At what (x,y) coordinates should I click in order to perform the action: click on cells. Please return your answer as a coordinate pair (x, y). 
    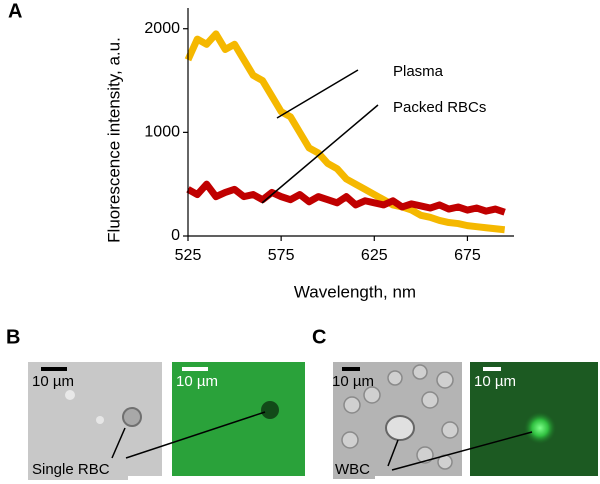
    Looking at the image, I should click on (400, 417).